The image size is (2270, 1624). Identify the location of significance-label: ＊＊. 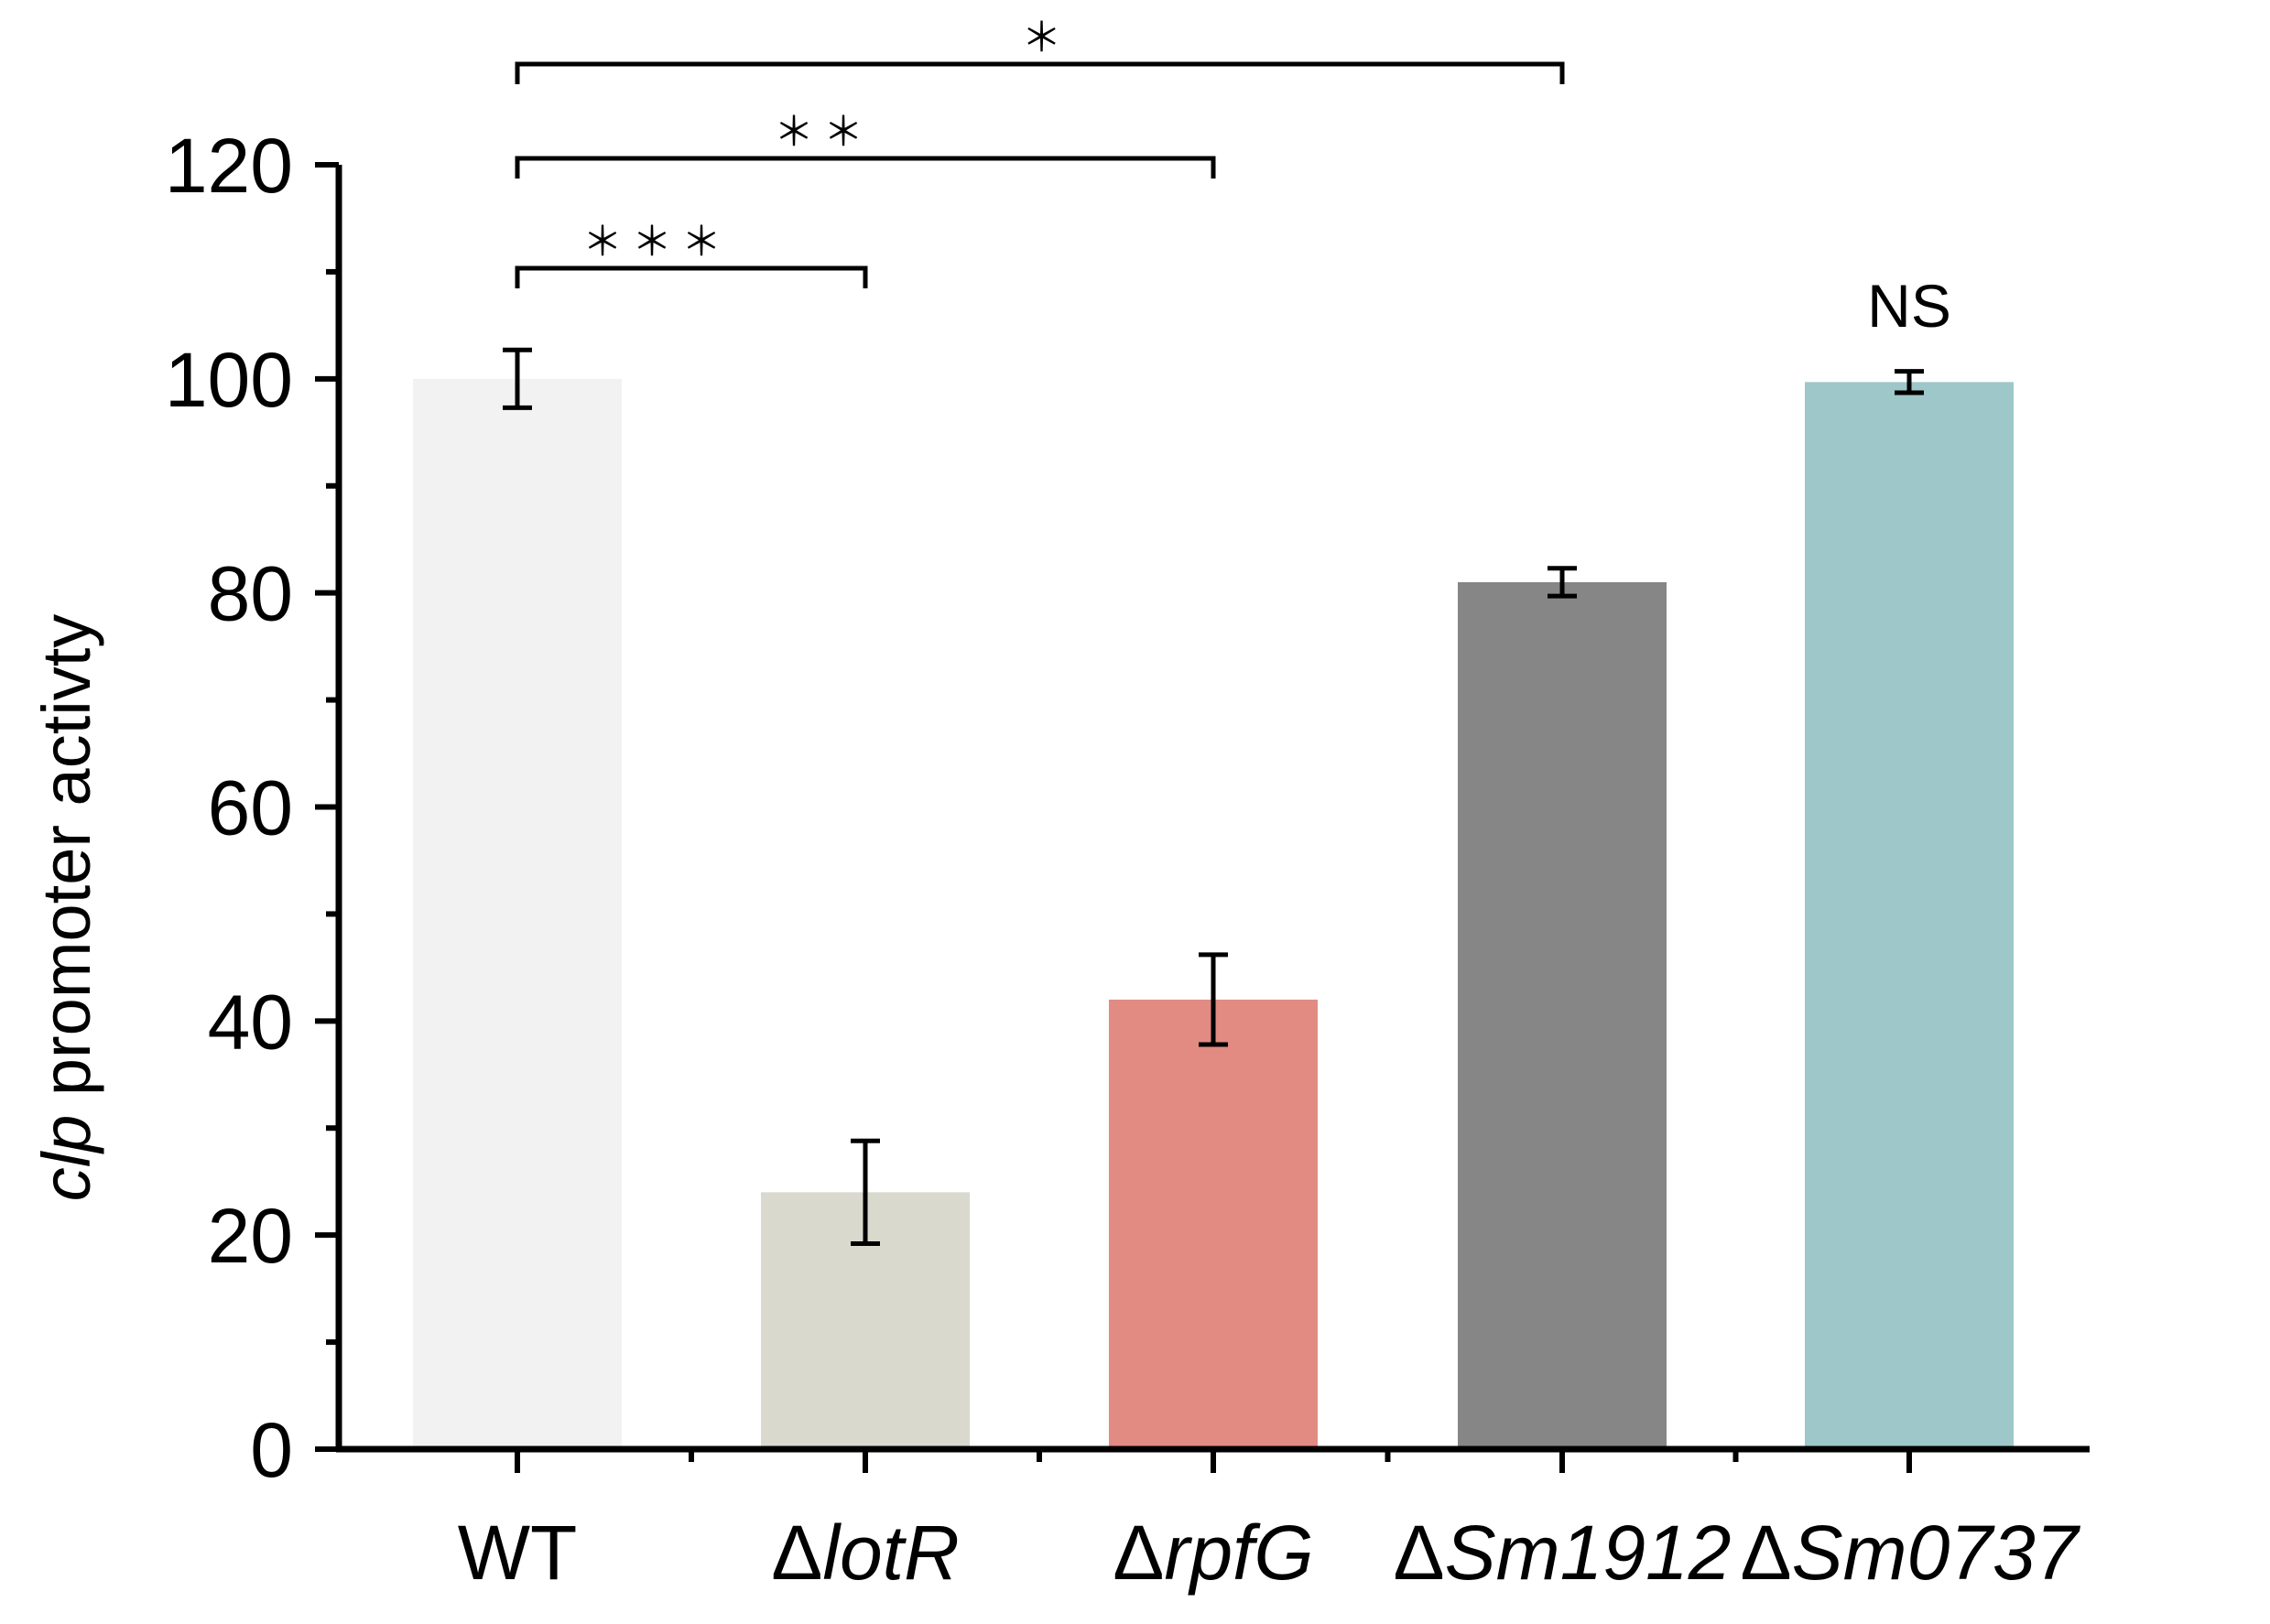
(823, 132).